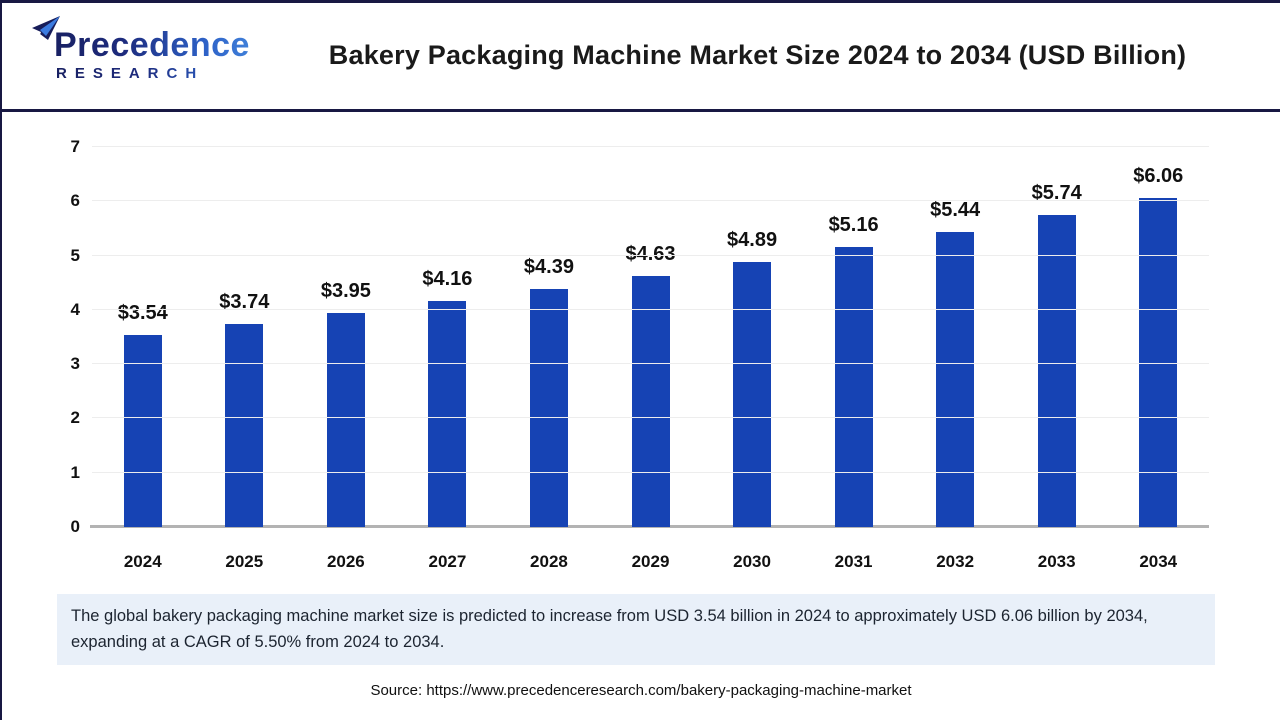 Image resolution: width=1280 pixels, height=720 pixels. I want to click on y-axis-tick-label: 3, so click(75, 364).